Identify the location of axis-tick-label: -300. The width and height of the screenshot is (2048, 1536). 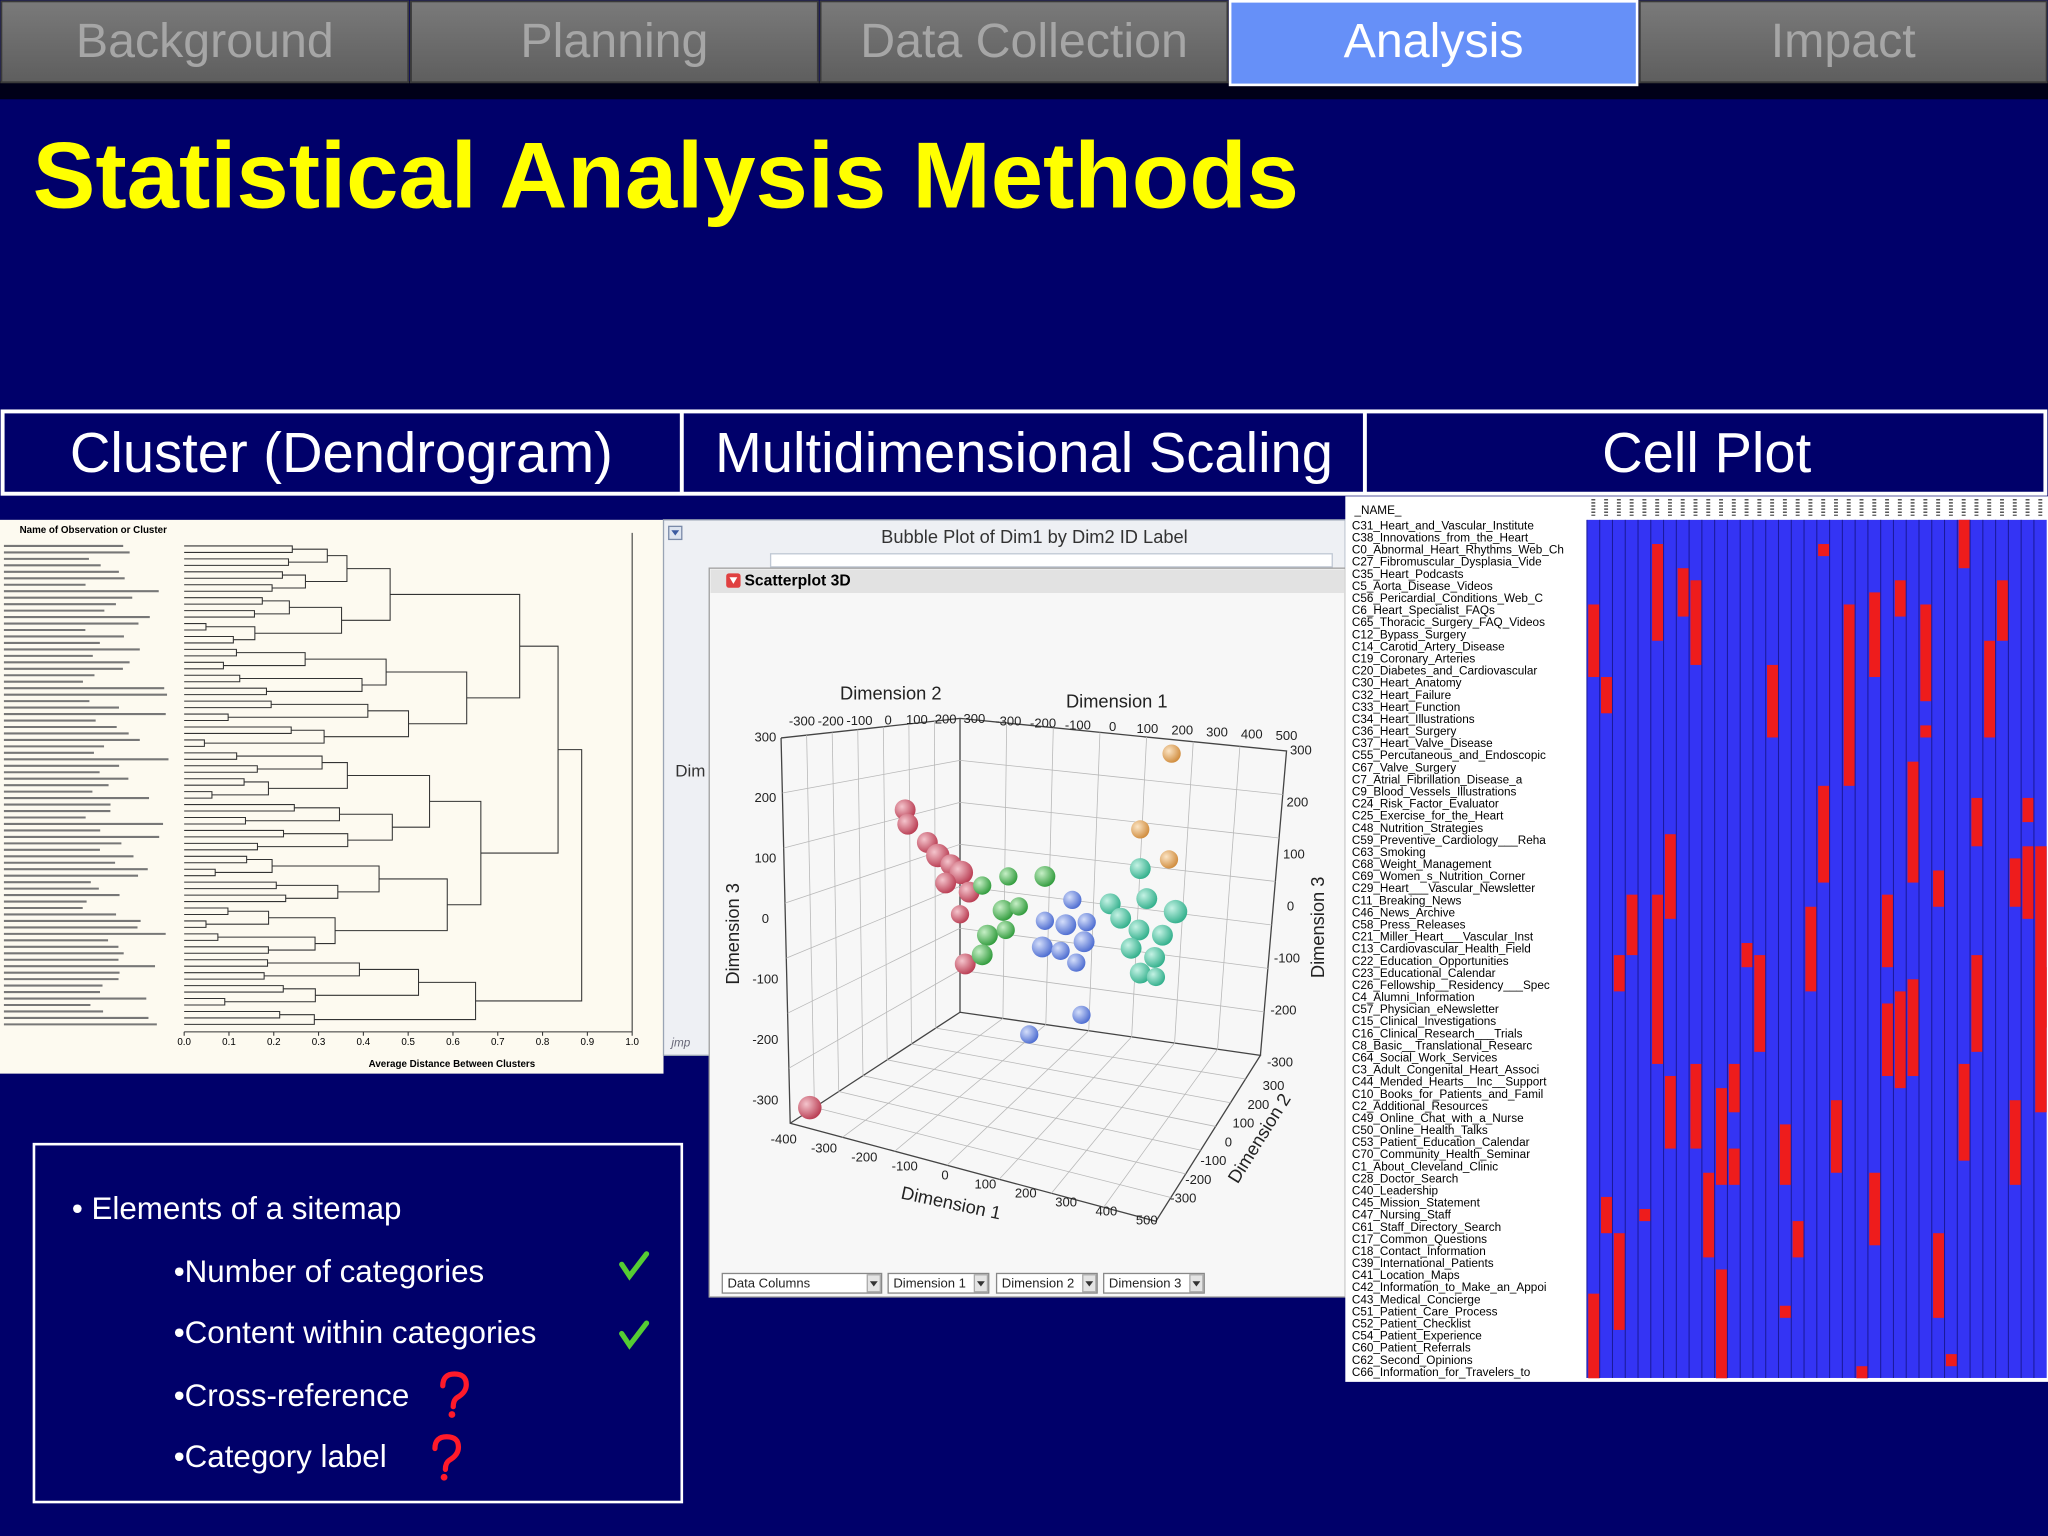
(824, 1148).